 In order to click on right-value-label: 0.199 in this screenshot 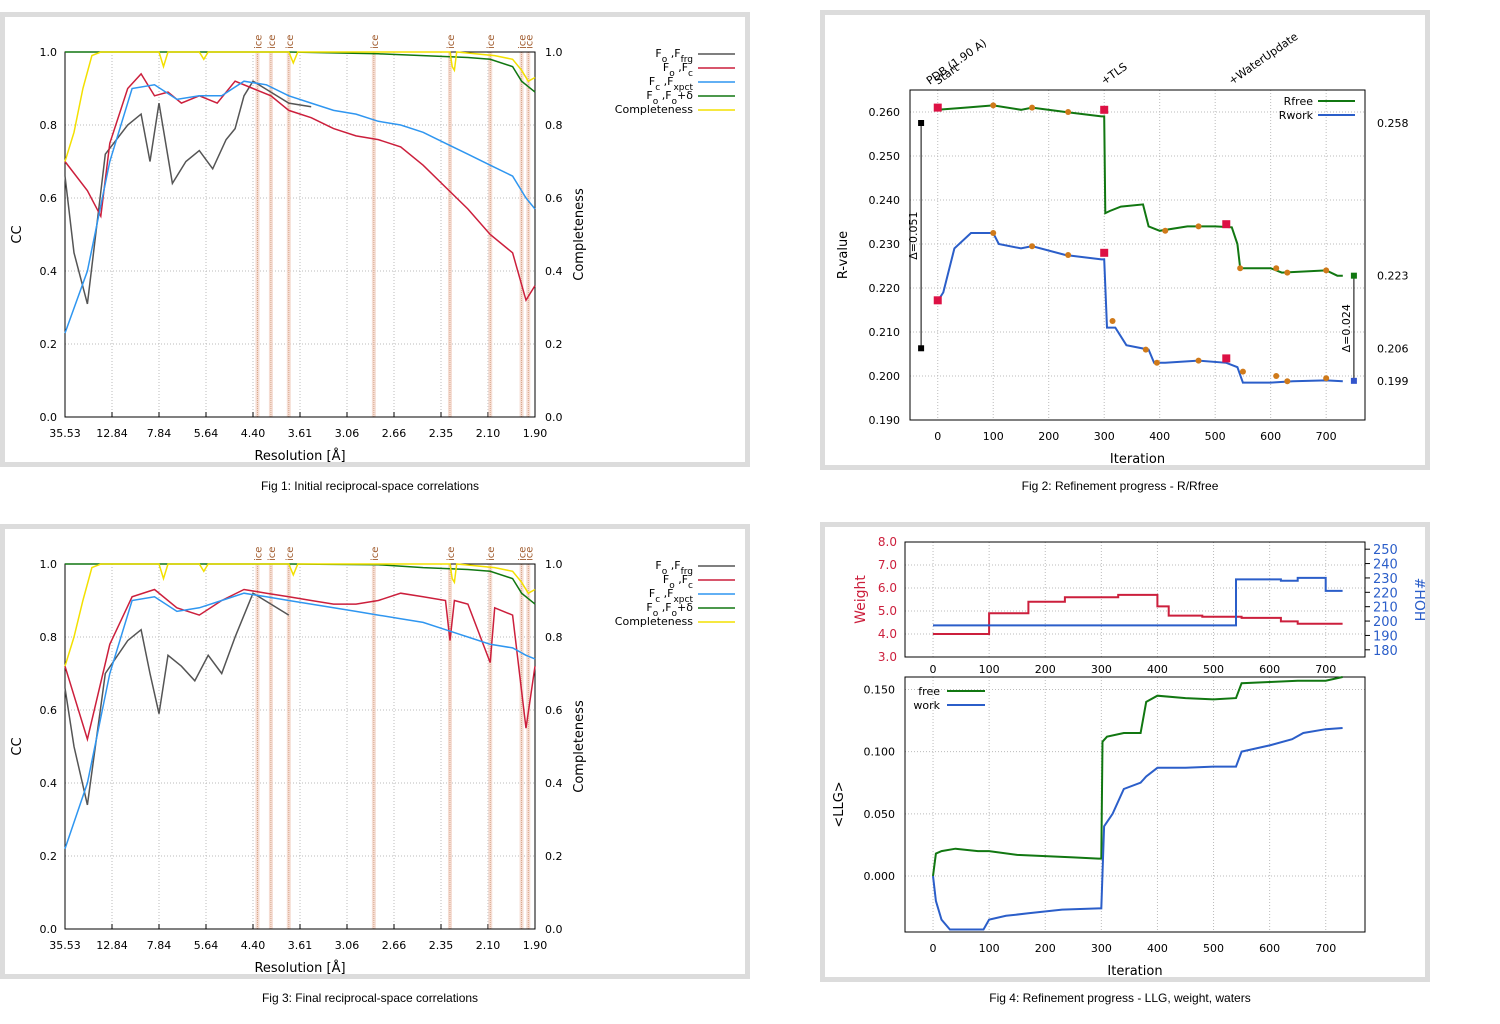, I will do `click(1393, 381)`.